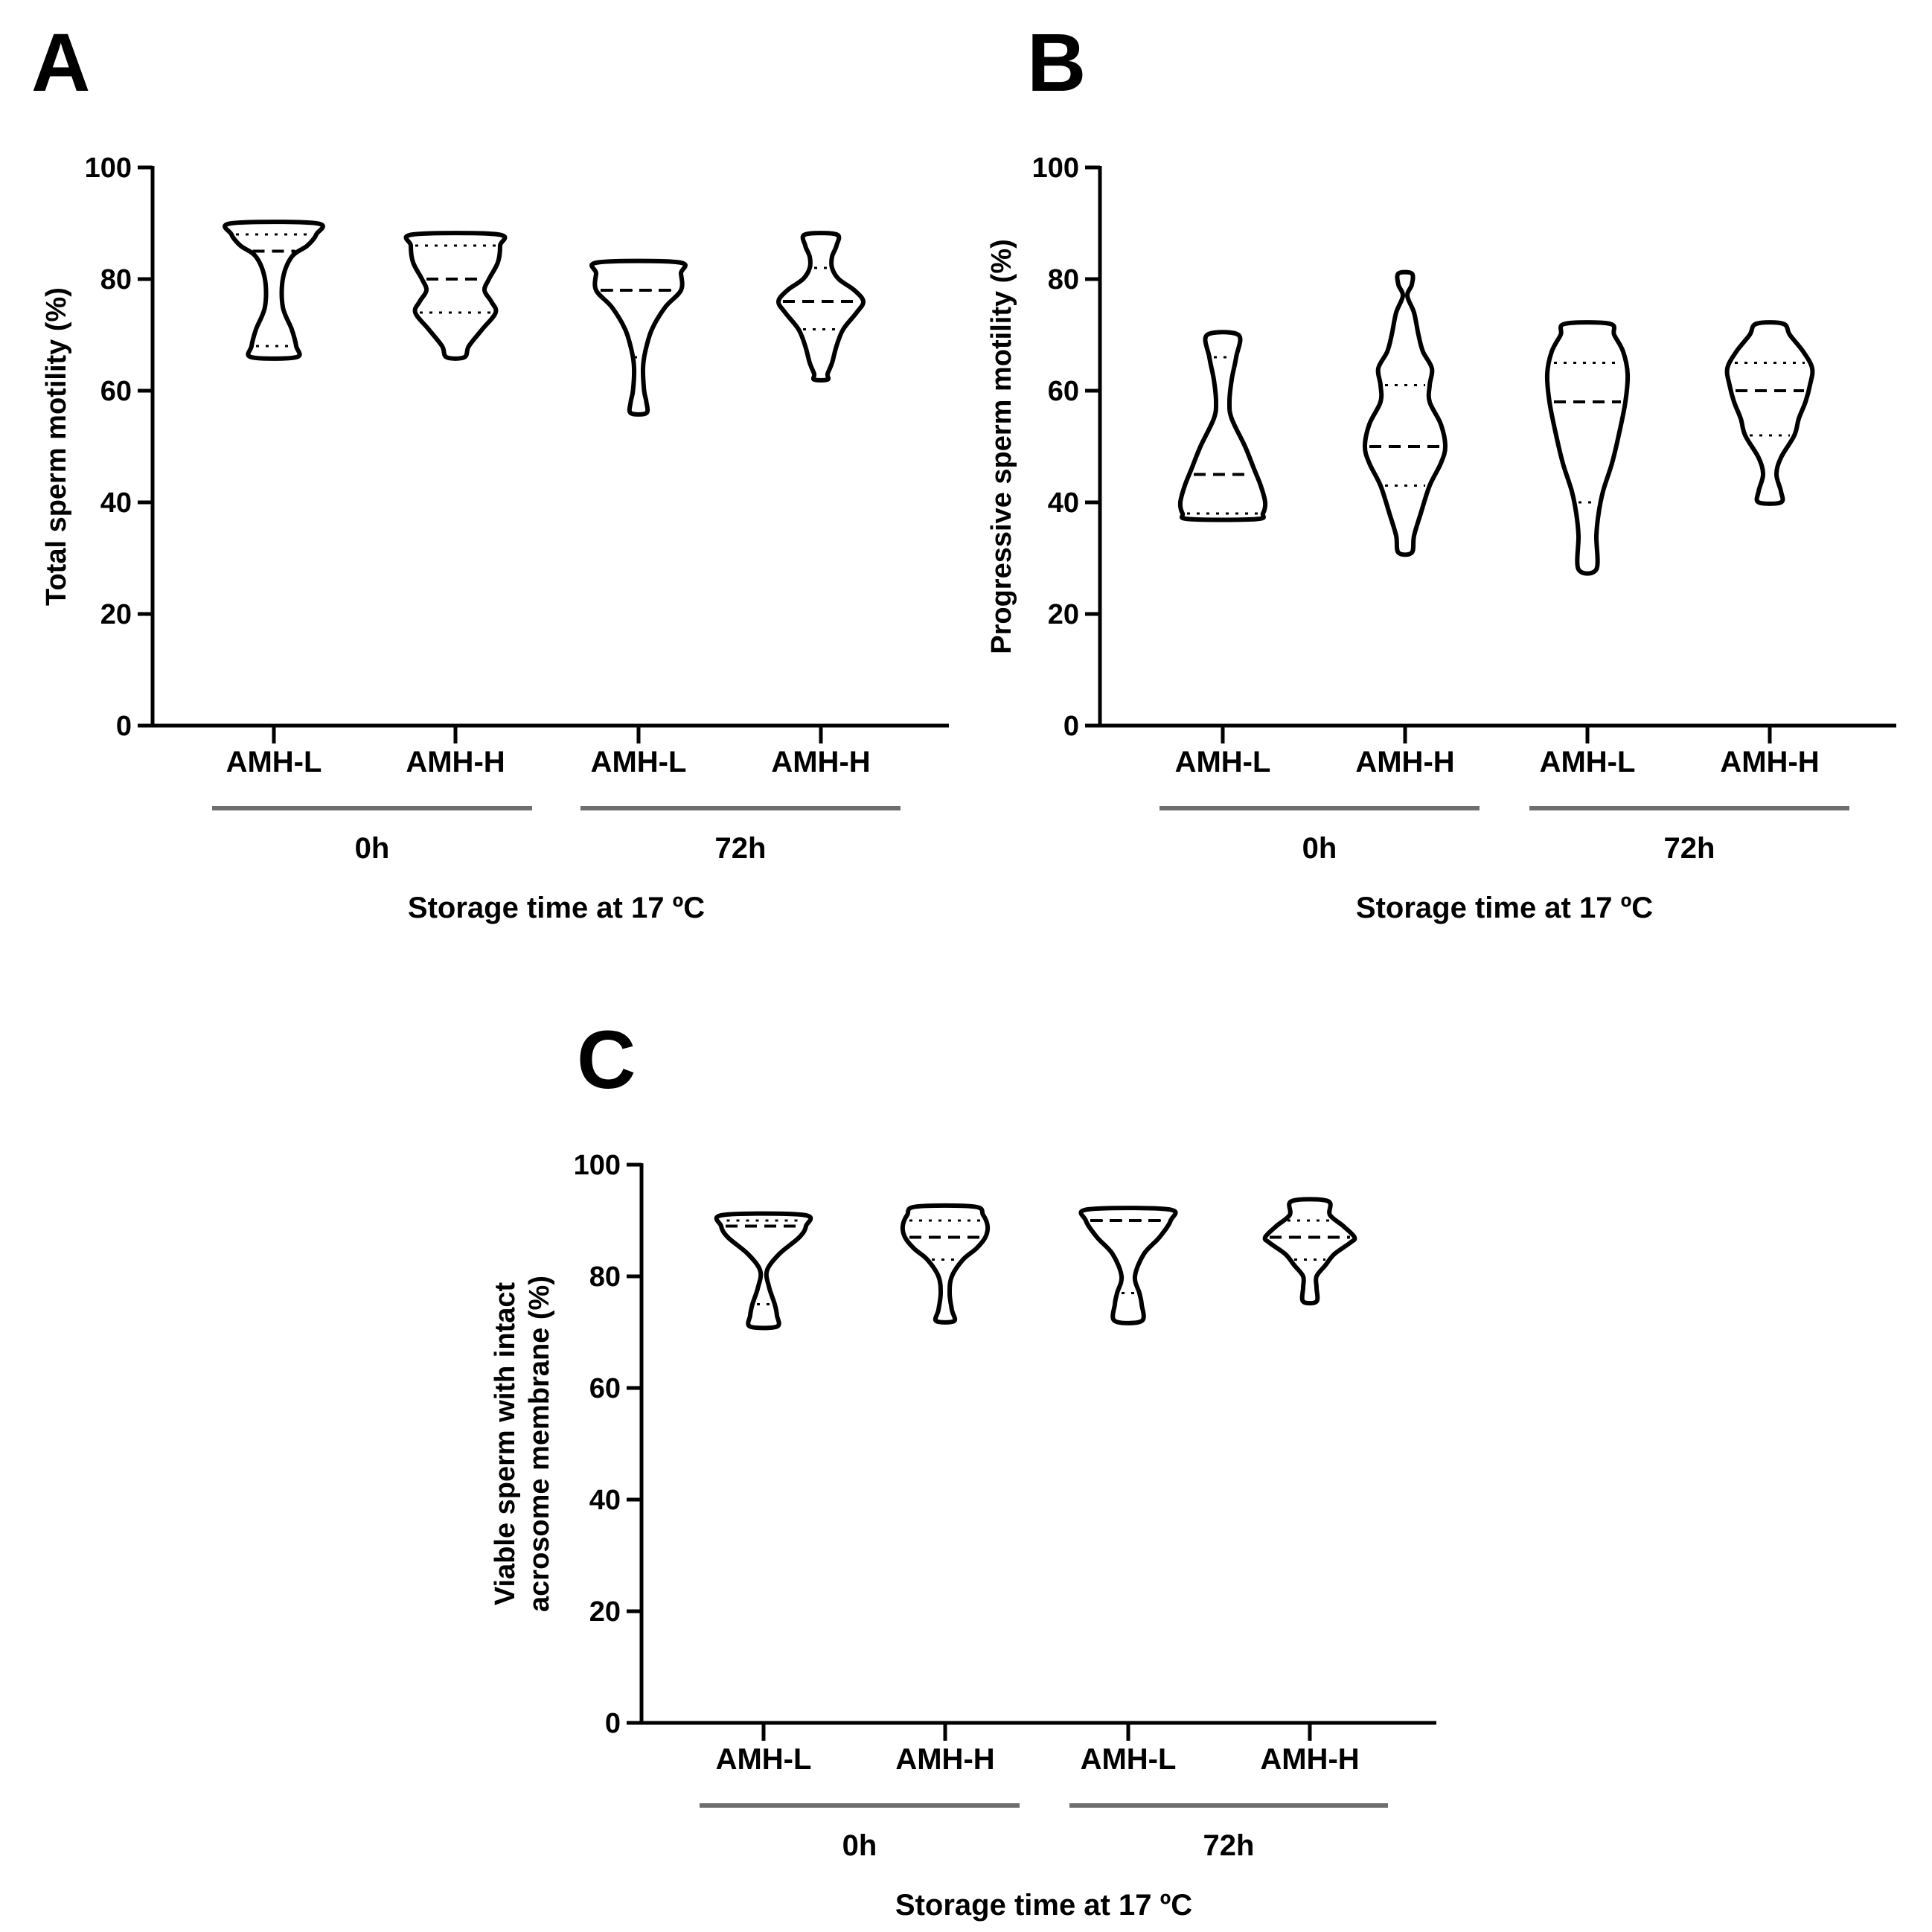 Image resolution: width=1932 pixels, height=1932 pixels. Describe the element at coordinates (539, 1444) in the screenshot. I see `y-axis-label-line: acrosome membrane (%)` at that location.